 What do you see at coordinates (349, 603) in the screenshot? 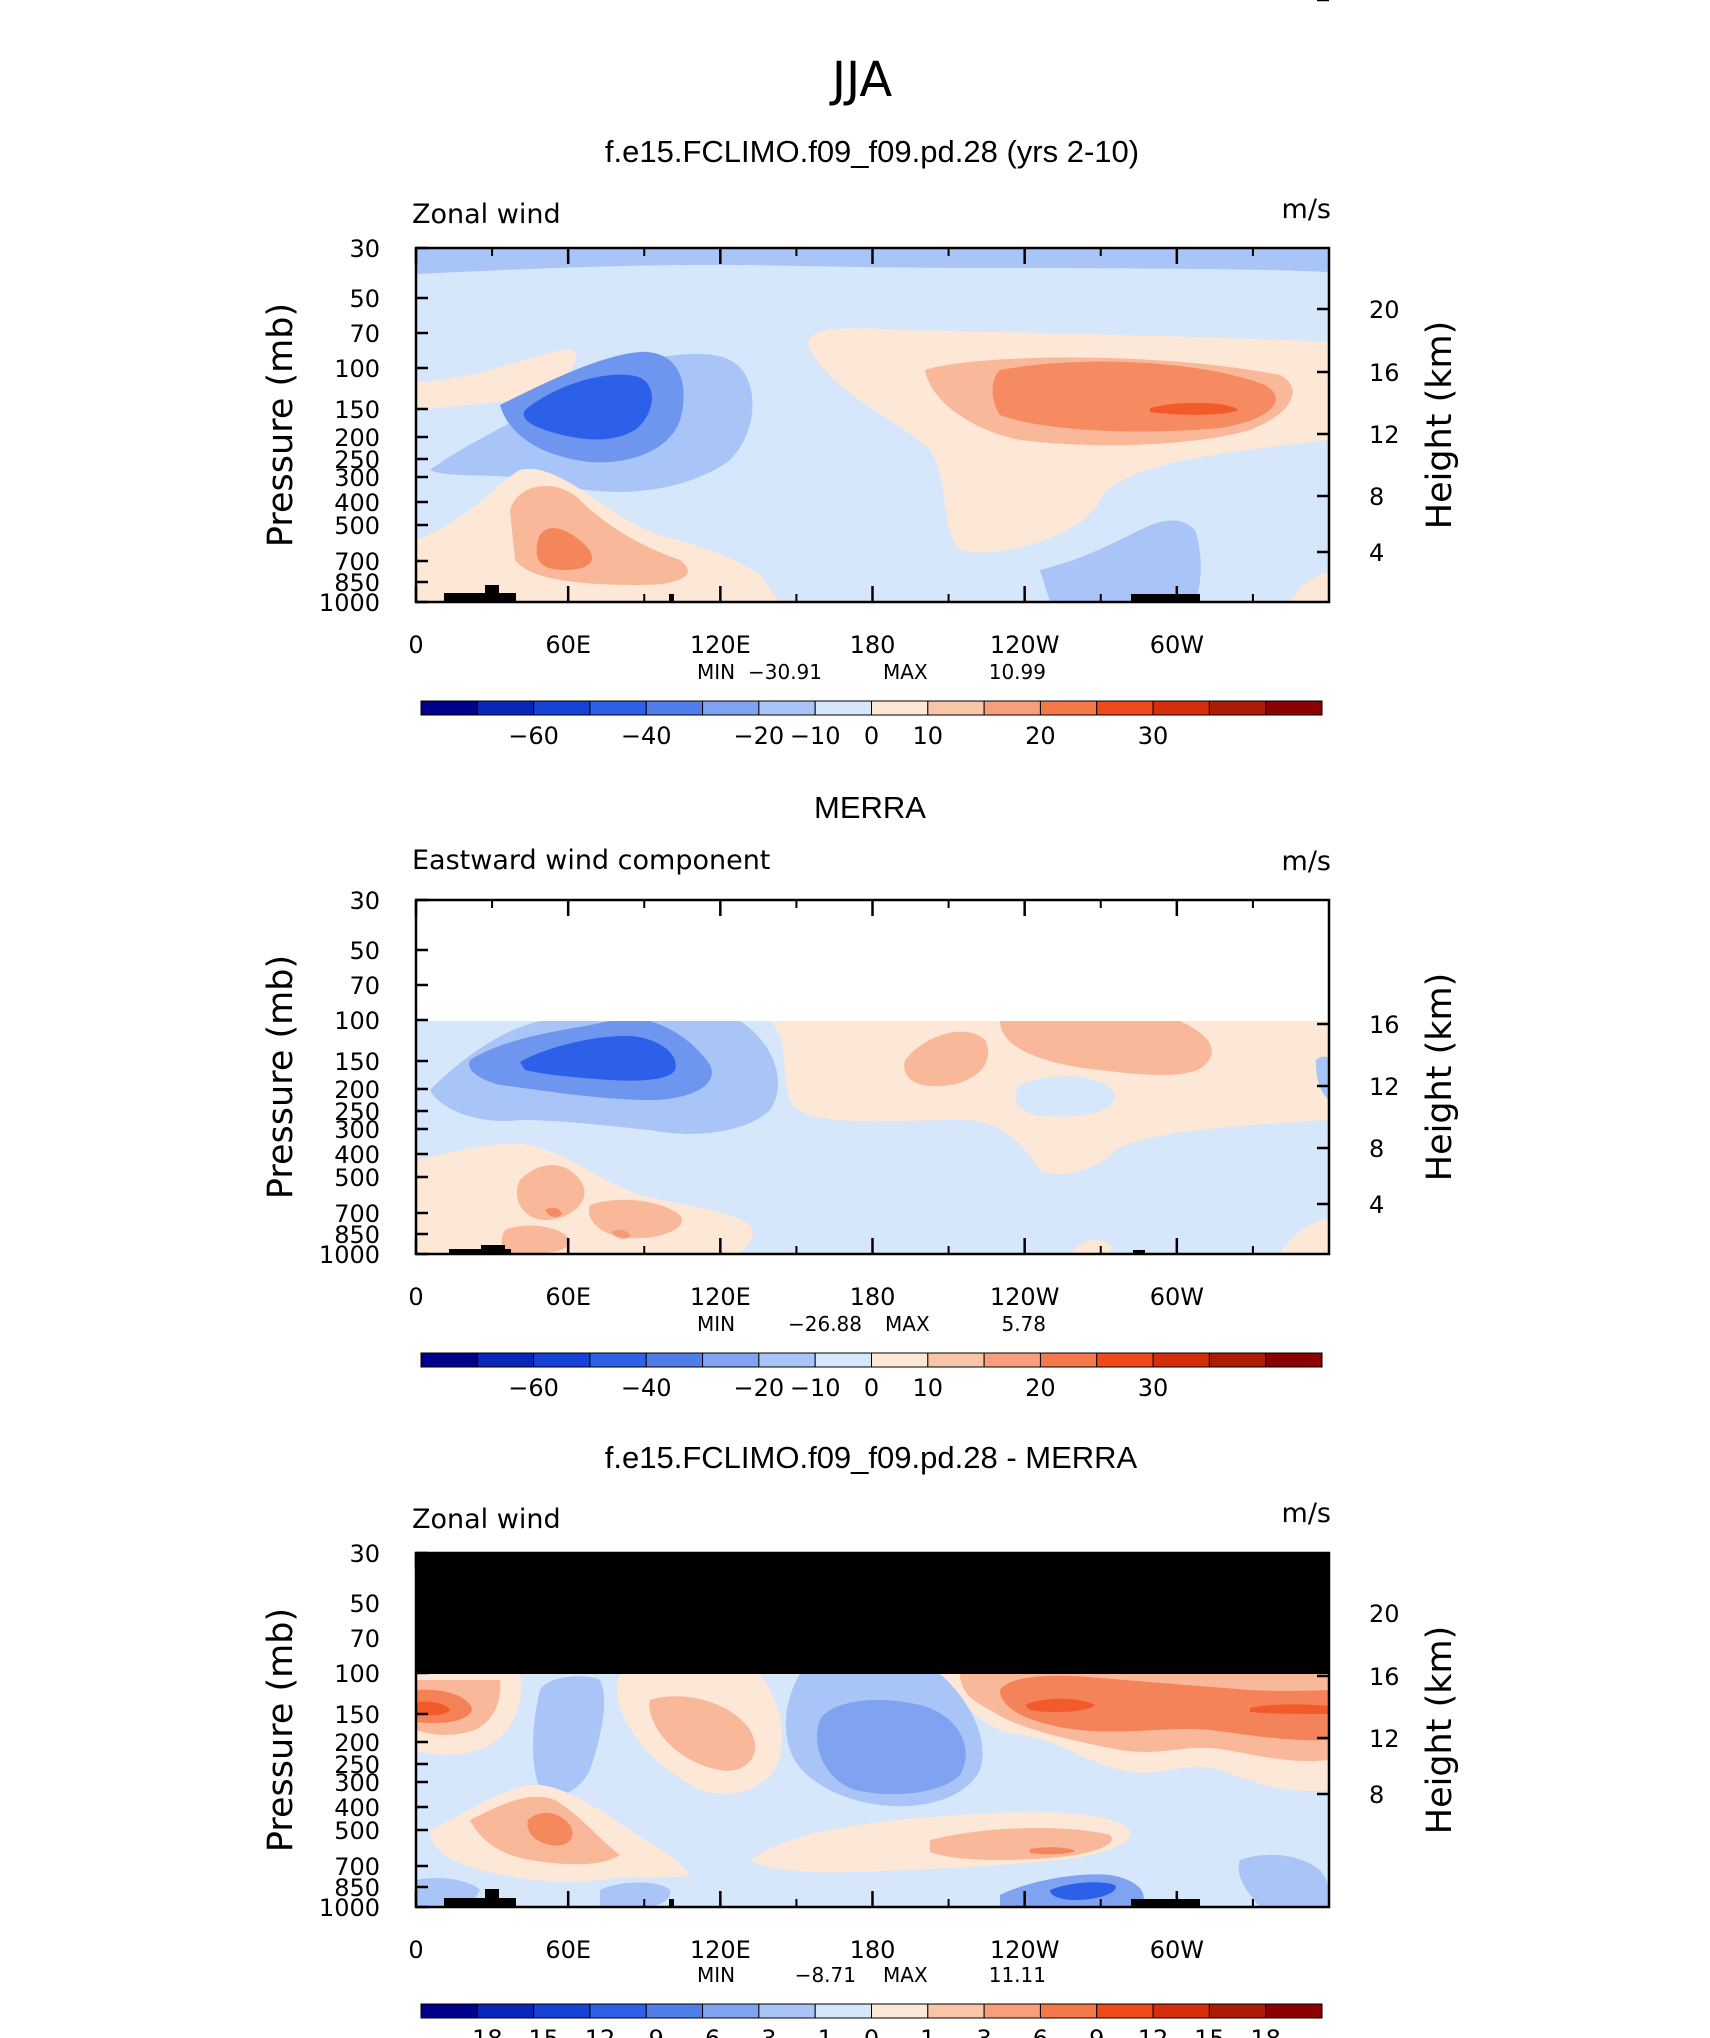
I see `y-tick-label: 1000` at bounding box center [349, 603].